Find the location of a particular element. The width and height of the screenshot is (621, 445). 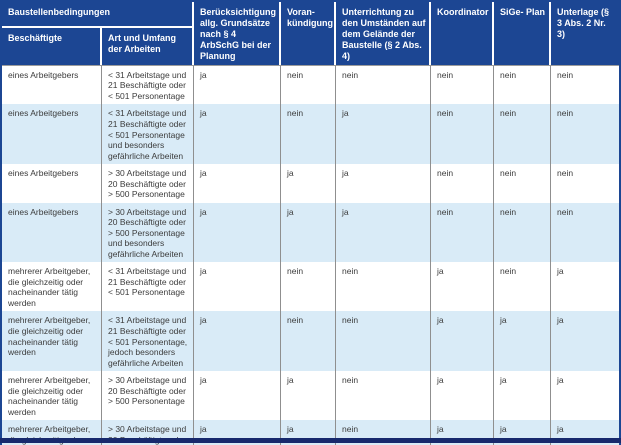

column-header-beschaeftigte: Beschäftigte is located at coordinates (52, 46).